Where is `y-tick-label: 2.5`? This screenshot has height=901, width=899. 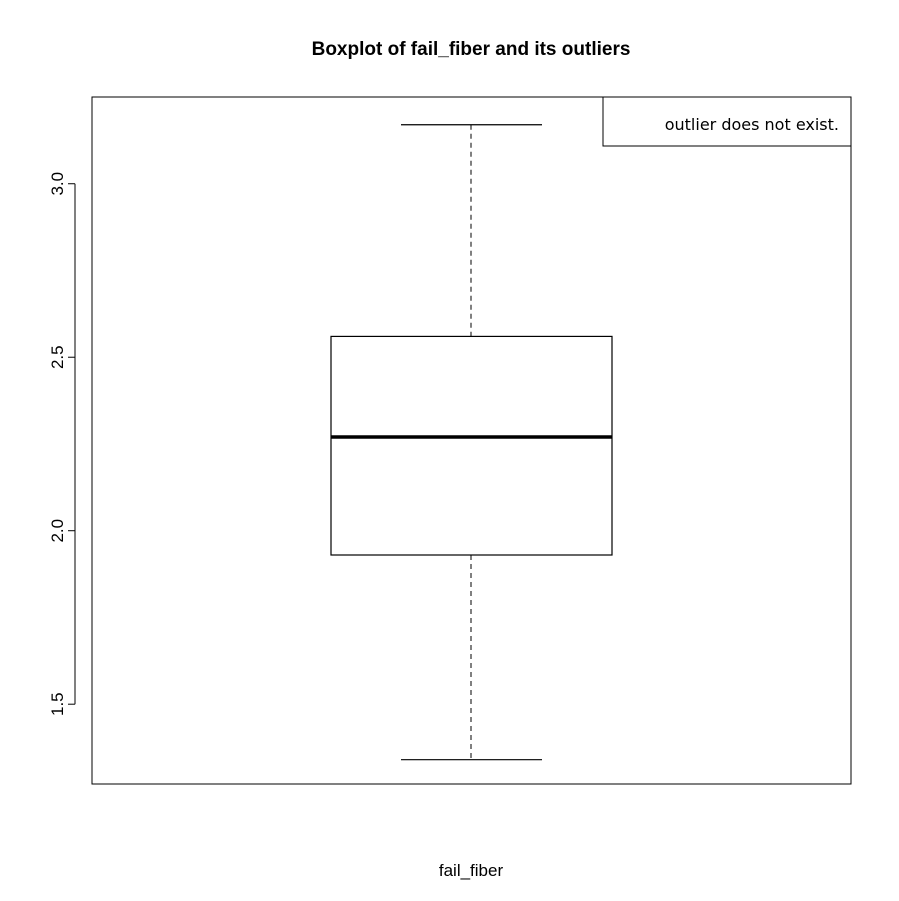
y-tick-label: 2.5 is located at coordinates (57, 357).